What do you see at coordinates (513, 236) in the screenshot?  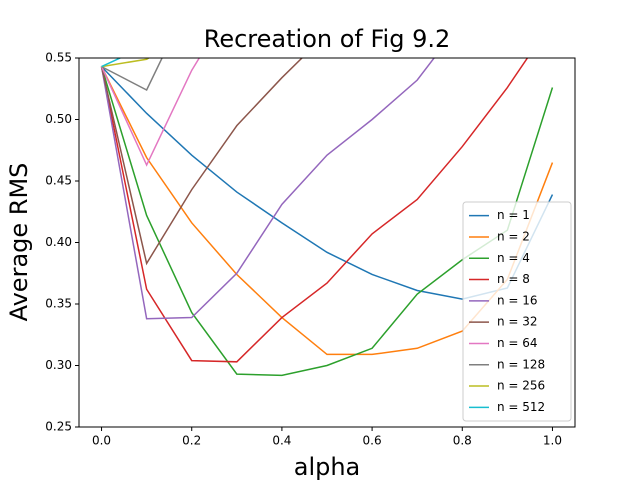 I see `legend-label: n = 2` at bounding box center [513, 236].